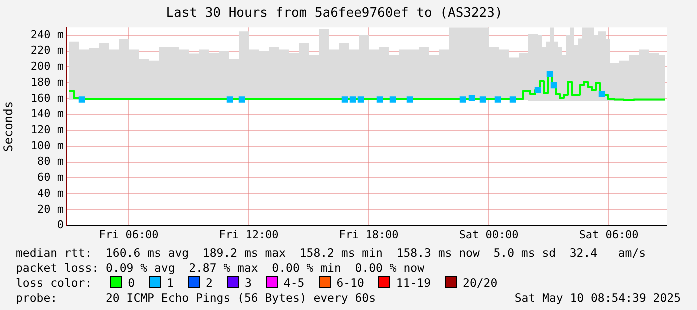 This screenshot has height=310, width=697. What do you see at coordinates (47, 82) in the screenshot?
I see `y-tick-label: 180 m` at bounding box center [47, 82].